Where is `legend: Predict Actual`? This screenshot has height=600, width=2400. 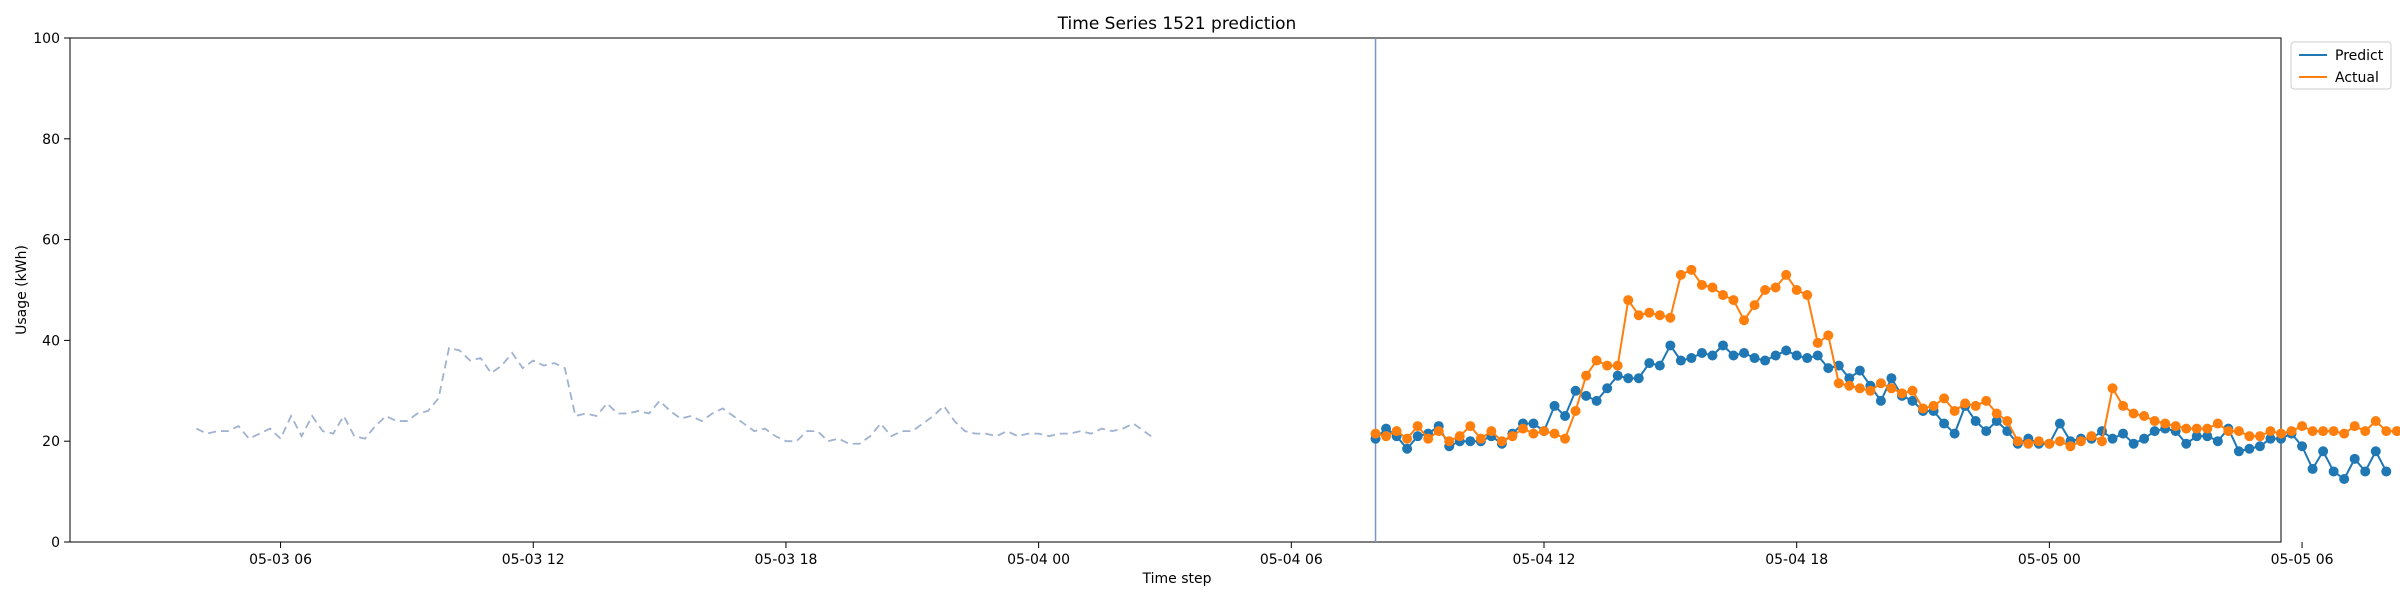
legend: Predict Actual is located at coordinates (2341, 65).